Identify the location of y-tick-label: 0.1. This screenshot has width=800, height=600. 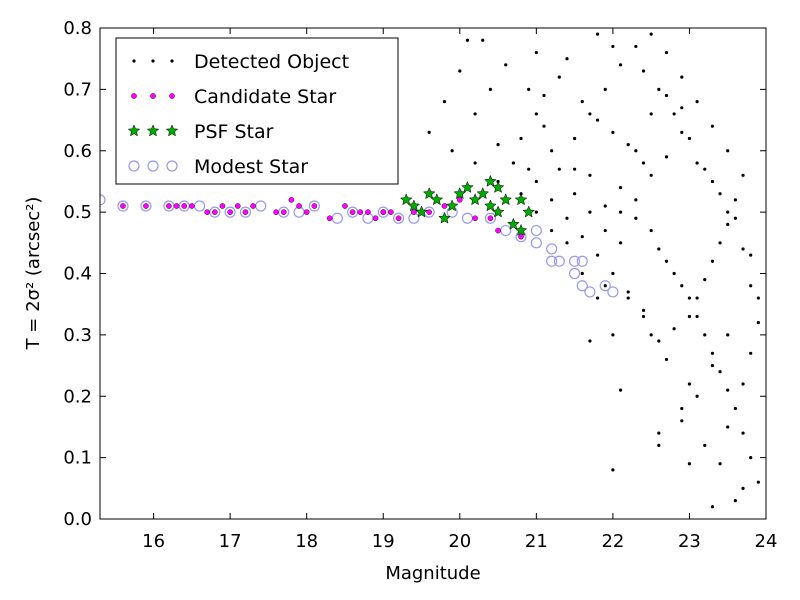
(77, 458).